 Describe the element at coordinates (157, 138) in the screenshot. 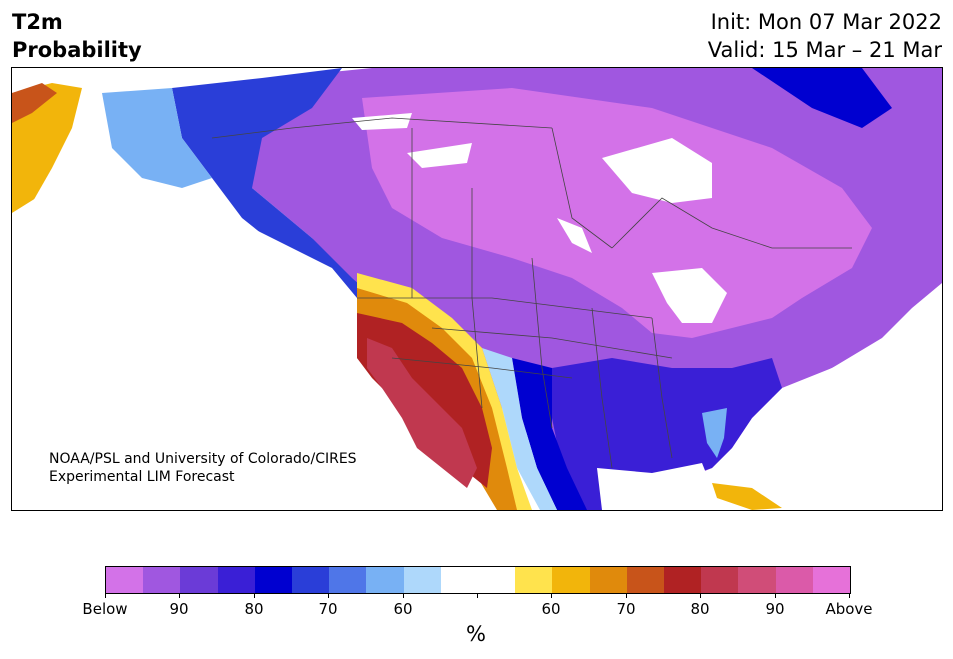

I see `band-lightblue-nw` at that location.